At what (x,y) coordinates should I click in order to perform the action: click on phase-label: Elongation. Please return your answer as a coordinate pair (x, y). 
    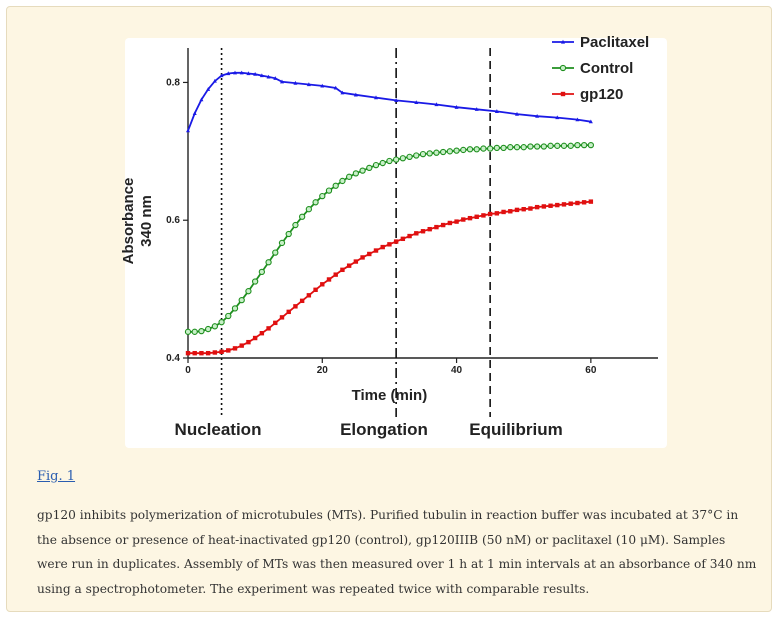
    Looking at the image, I should click on (384, 429).